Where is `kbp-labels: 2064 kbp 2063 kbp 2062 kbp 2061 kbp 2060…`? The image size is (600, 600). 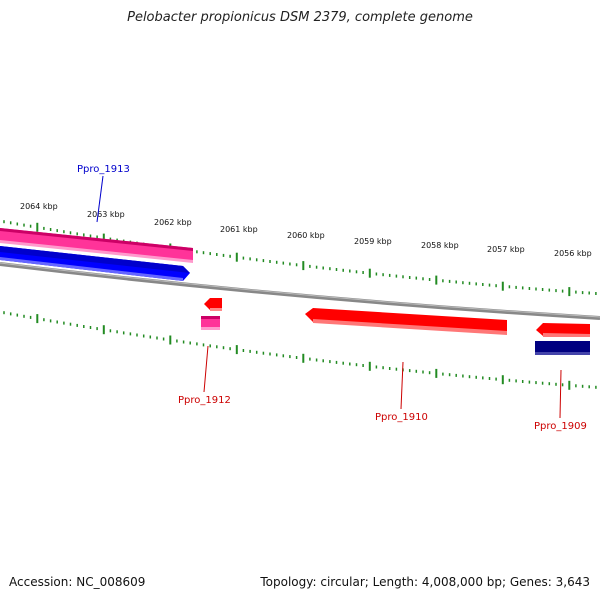 kbp-labels: 2064 kbp 2063 kbp 2062 kbp 2061 kbp 2060… is located at coordinates (306, 230).